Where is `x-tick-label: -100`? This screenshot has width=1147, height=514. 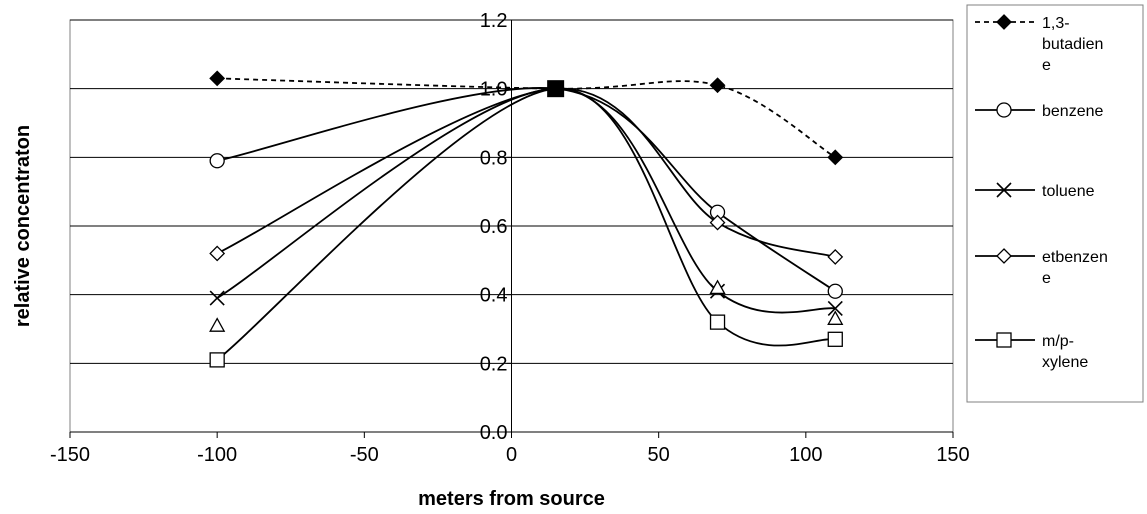 x-tick-label: -100 is located at coordinates (217, 455).